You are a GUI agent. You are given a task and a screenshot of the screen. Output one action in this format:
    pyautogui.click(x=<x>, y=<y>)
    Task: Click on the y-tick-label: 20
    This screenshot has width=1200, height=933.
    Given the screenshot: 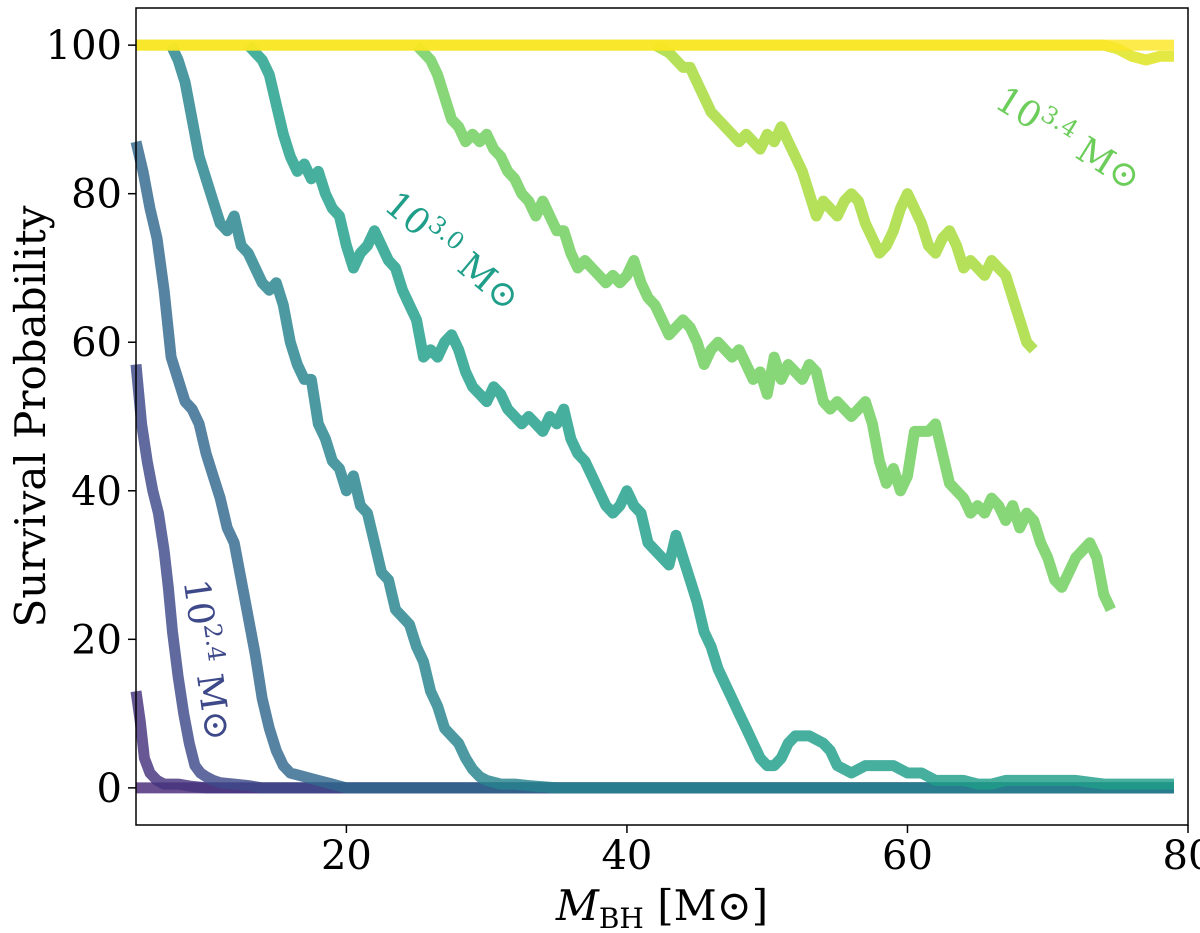 What is the action you would take?
    pyautogui.click(x=96, y=640)
    